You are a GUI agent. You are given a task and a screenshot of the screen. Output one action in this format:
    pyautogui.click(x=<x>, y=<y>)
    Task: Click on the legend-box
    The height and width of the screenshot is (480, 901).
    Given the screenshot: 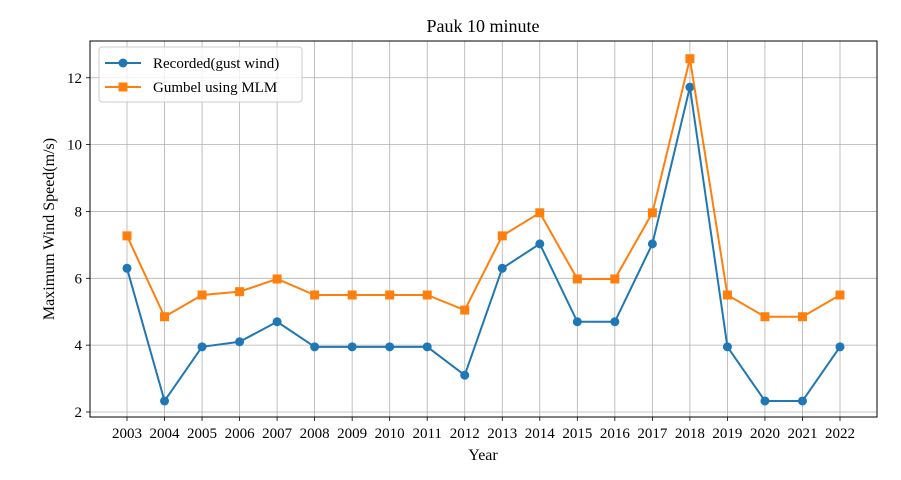 What is the action you would take?
    pyautogui.click(x=200, y=74)
    